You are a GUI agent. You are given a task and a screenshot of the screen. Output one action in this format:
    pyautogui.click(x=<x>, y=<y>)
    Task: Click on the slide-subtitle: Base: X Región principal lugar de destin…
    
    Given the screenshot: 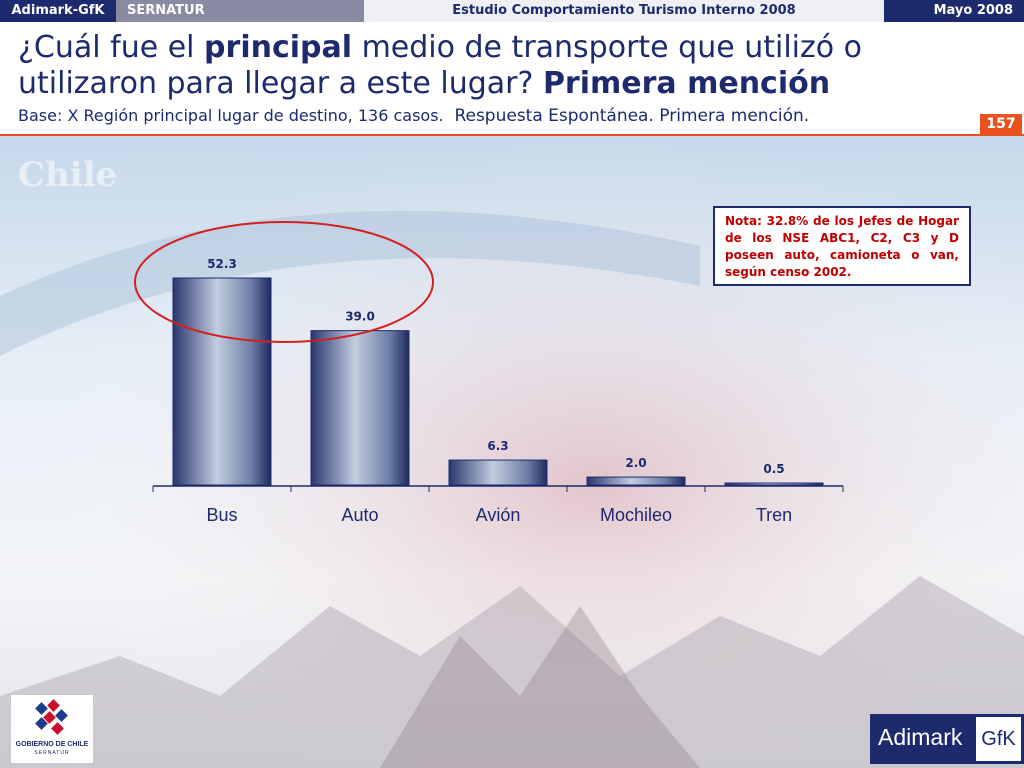 What is the action you would take?
    pyautogui.click(x=508, y=116)
    